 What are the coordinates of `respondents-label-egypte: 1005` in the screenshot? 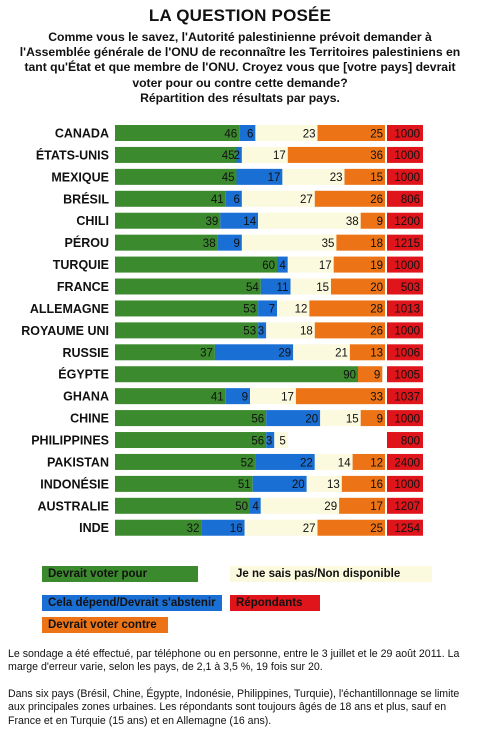 It's located at (407, 376).